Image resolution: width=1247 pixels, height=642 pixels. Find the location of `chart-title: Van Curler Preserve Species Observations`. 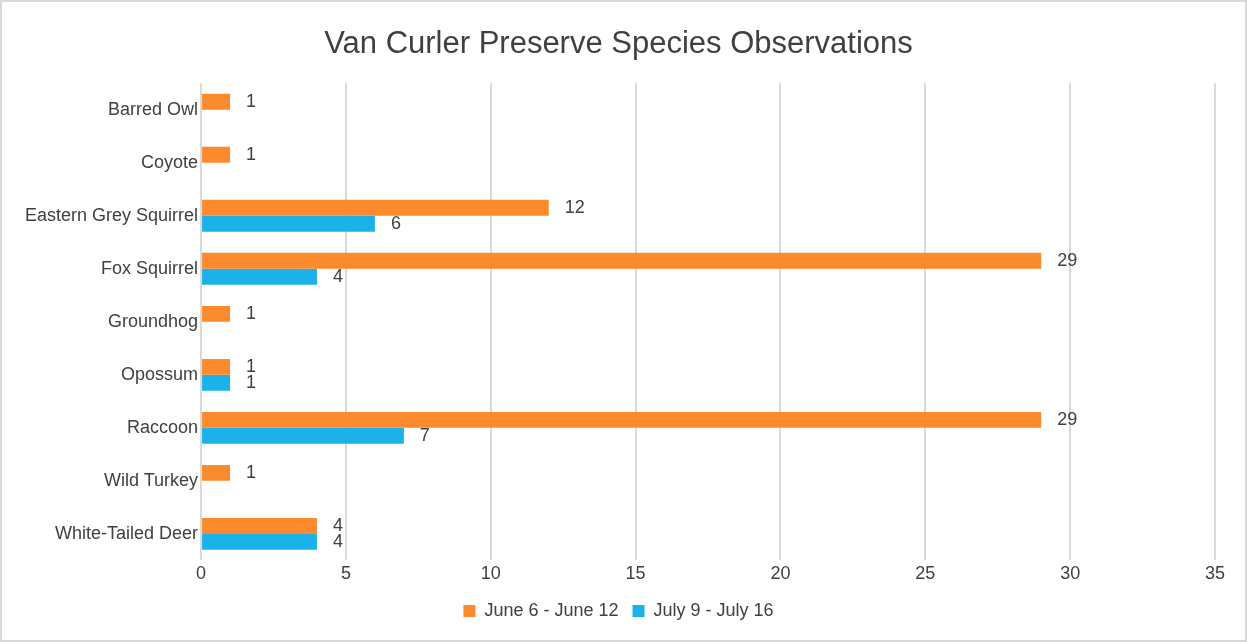

chart-title: Van Curler Preserve Species Observations is located at coordinates (618, 43).